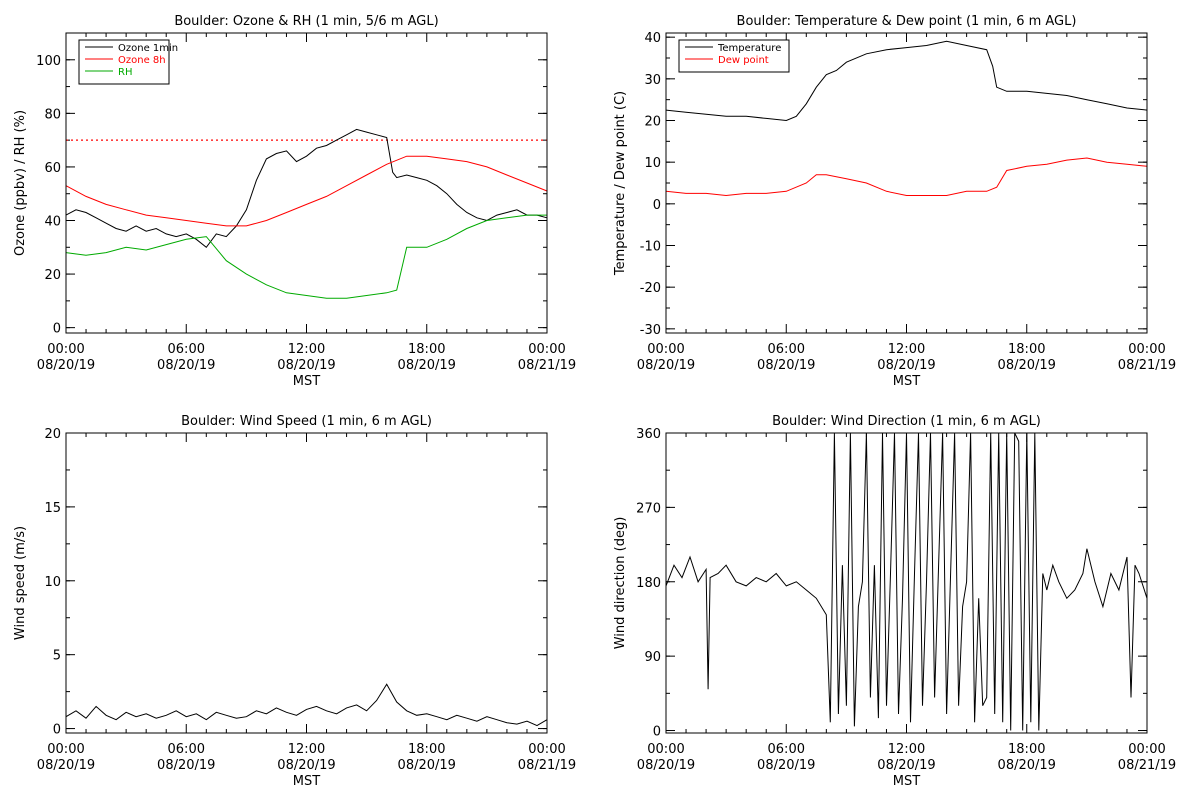  Describe the element at coordinates (652, 657) in the screenshot. I see `y-tick-label: 90` at that location.